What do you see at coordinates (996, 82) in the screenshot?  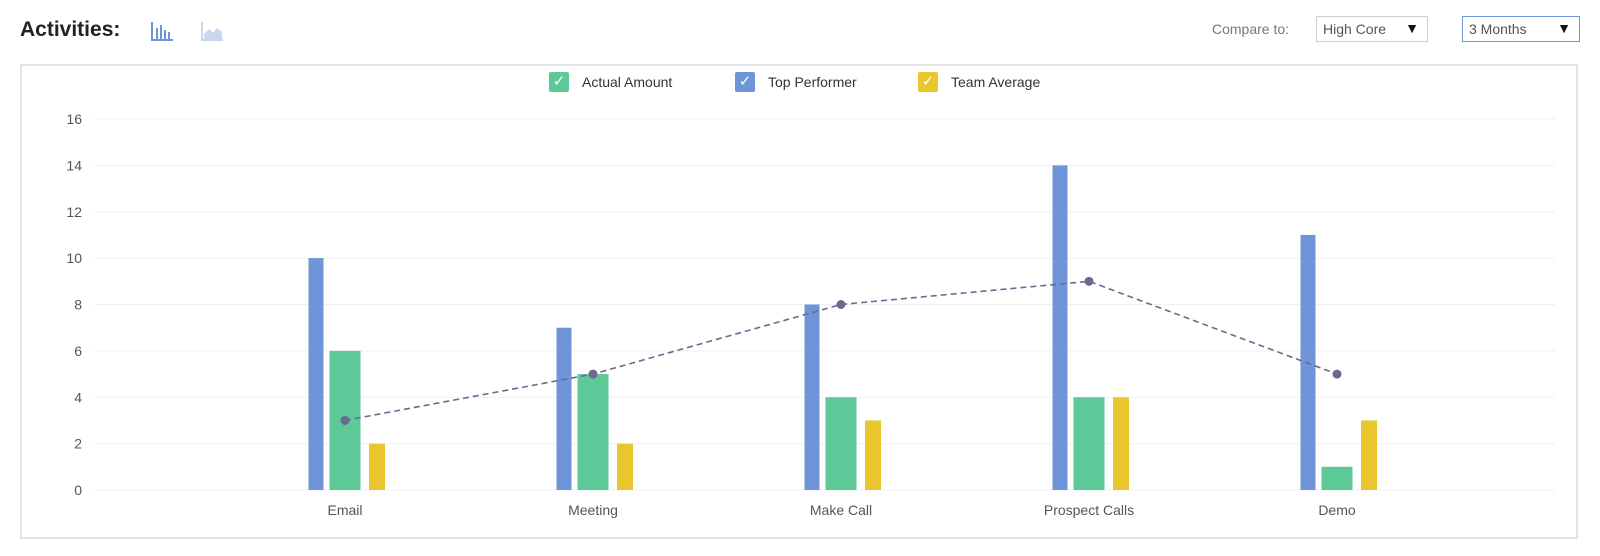 I see `legend-label: Team Average` at bounding box center [996, 82].